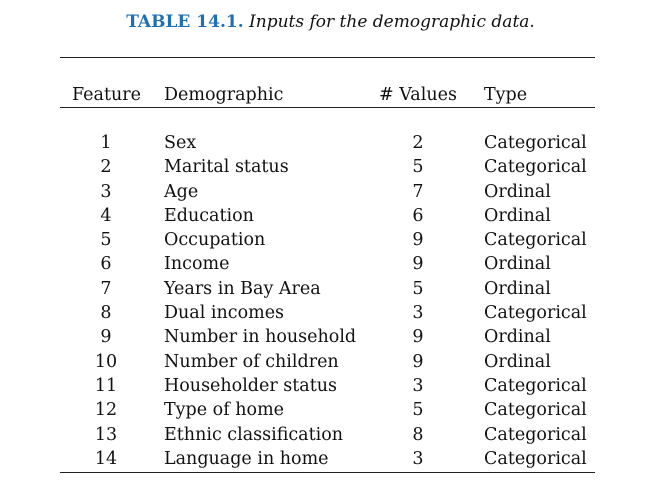 This screenshot has width=661, height=488. What do you see at coordinates (418, 95) in the screenshot?
I see `column-header-values: # Values` at bounding box center [418, 95].